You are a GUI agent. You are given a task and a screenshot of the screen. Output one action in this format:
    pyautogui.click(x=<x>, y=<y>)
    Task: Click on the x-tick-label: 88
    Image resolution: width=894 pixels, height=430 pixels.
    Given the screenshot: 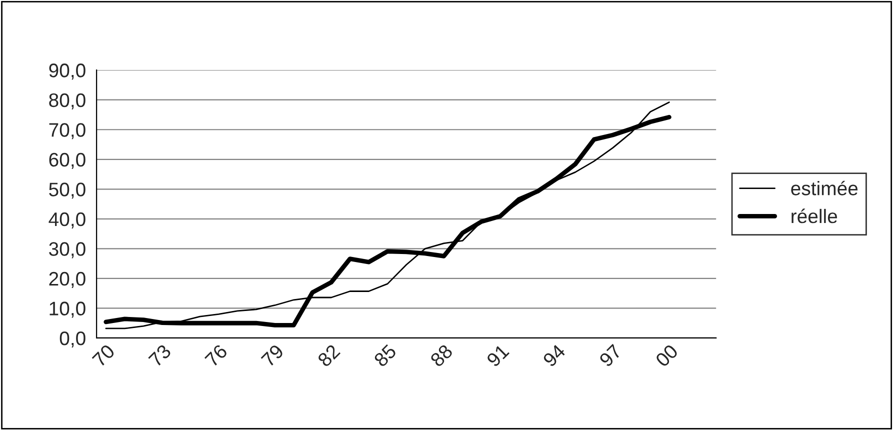 What is the action you would take?
    pyautogui.click(x=442, y=356)
    